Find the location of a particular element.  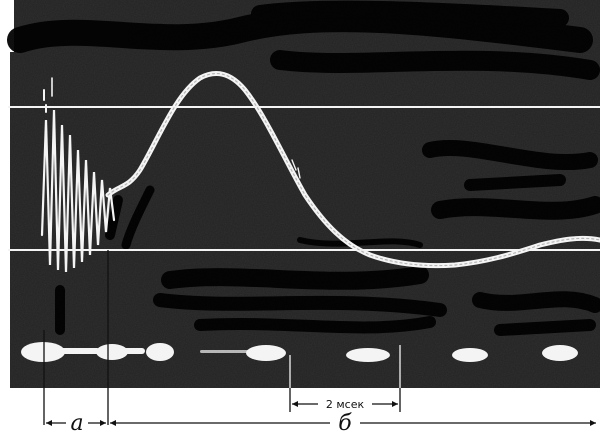

time-marker-row is located at coordinates (299, 352).